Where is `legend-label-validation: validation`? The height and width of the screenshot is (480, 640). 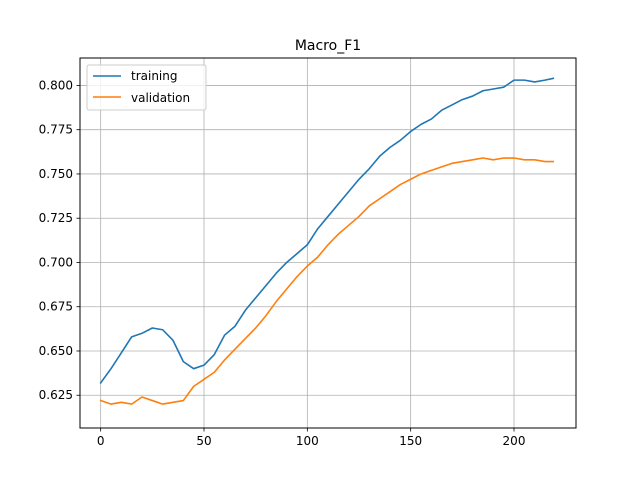
legend-label-validation: validation is located at coordinates (160, 98).